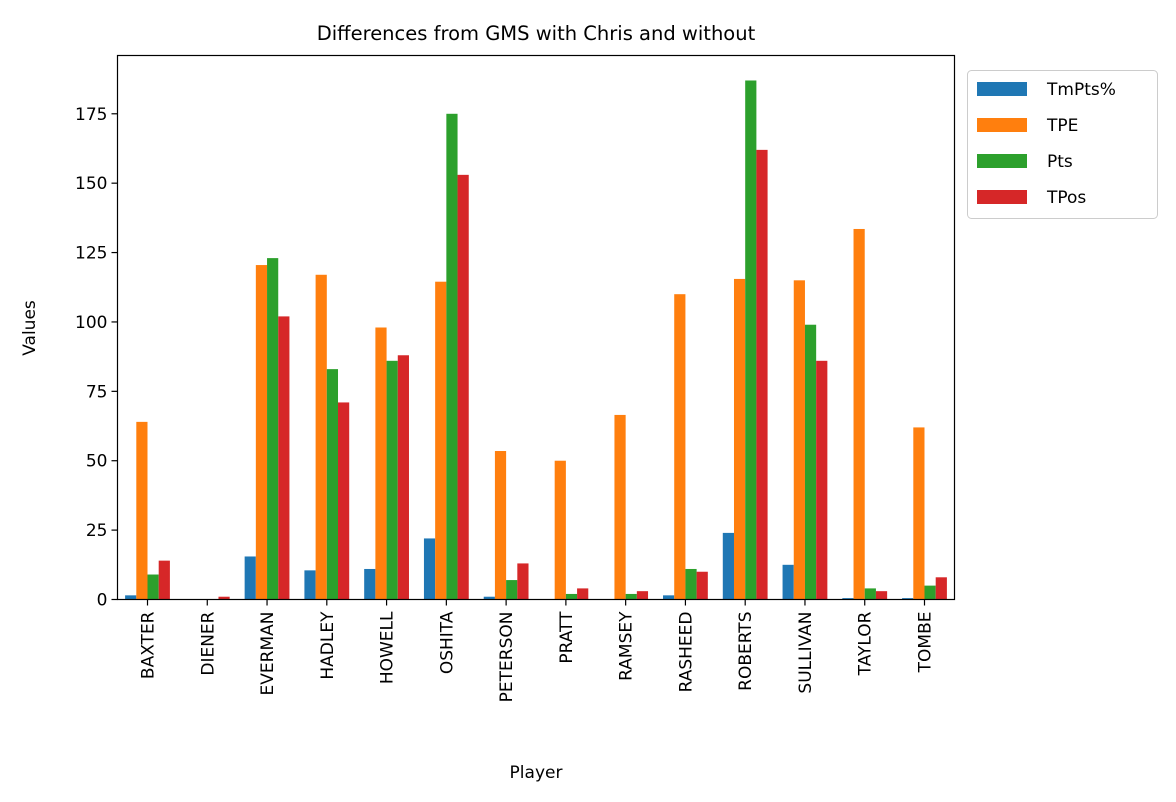 The image size is (1176, 802). What do you see at coordinates (919, 513) in the screenshot?
I see `bar-tpe-tombe` at bounding box center [919, 513].